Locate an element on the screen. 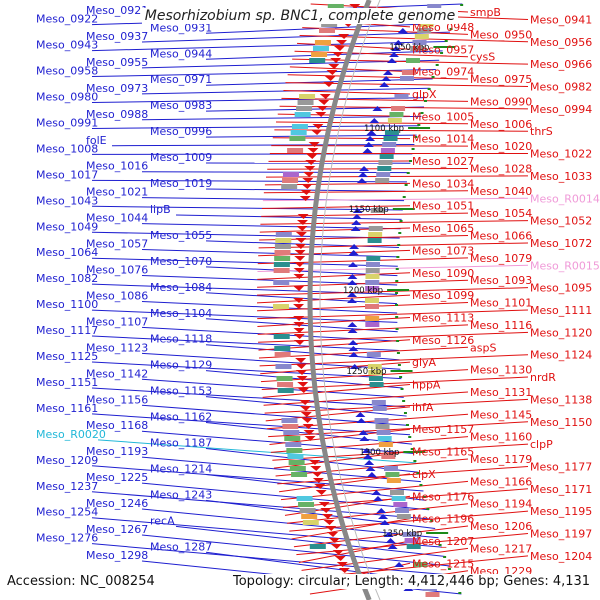 This screenshot has width=600, height=600. gene-label-right: Meso_1166 is located at coordinates (501, 481).